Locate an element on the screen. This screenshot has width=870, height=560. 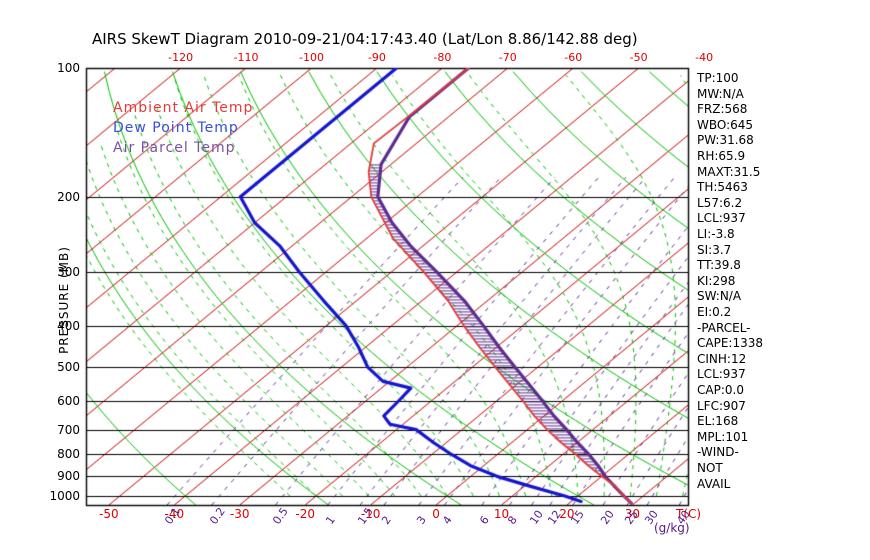
index-PW: PW:31.68 is located at coordinates (725, 140).